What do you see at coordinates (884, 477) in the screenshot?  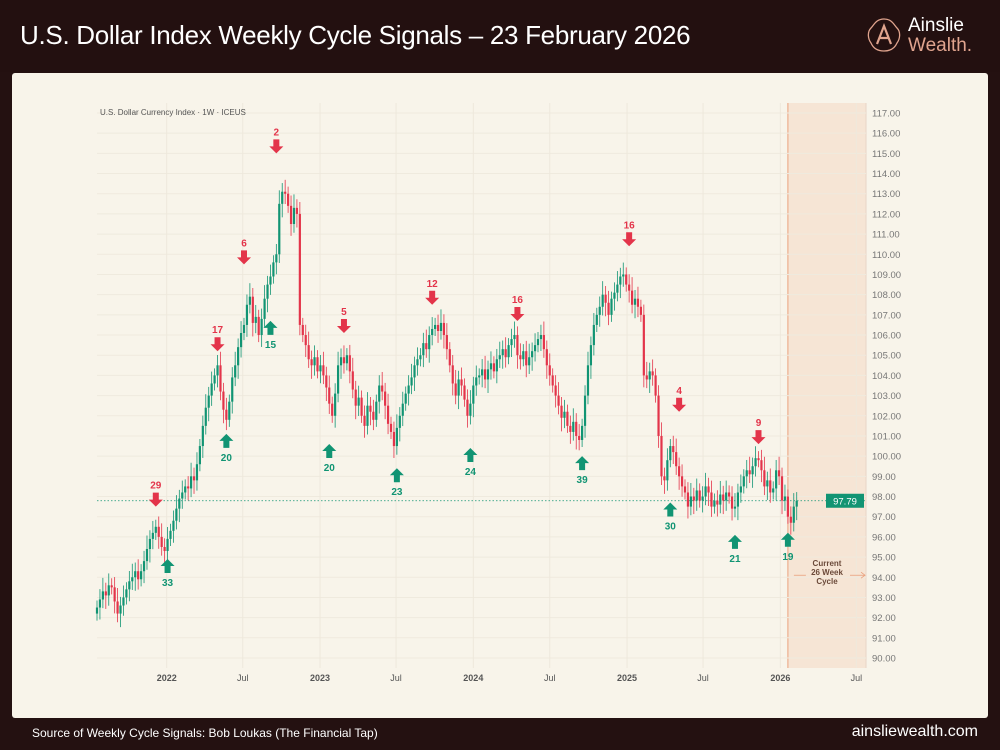 I see `y-tick-label: 99.00` at bounding box center [884, 477].